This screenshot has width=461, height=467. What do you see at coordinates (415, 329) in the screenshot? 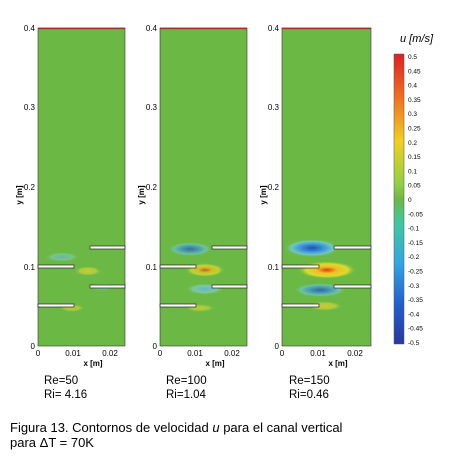
I see `colorbar-tick-label: -0.45` at bounding box center [415, 329].